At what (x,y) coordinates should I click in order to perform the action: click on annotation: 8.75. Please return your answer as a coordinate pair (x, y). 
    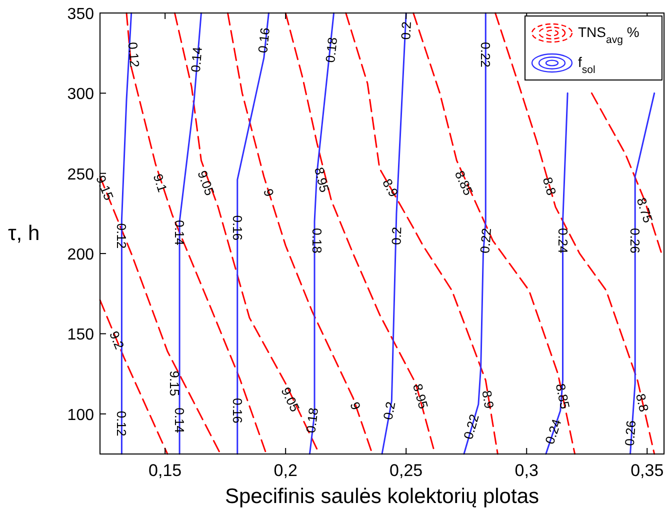
    Looking at the image, I should click on (645, 210).